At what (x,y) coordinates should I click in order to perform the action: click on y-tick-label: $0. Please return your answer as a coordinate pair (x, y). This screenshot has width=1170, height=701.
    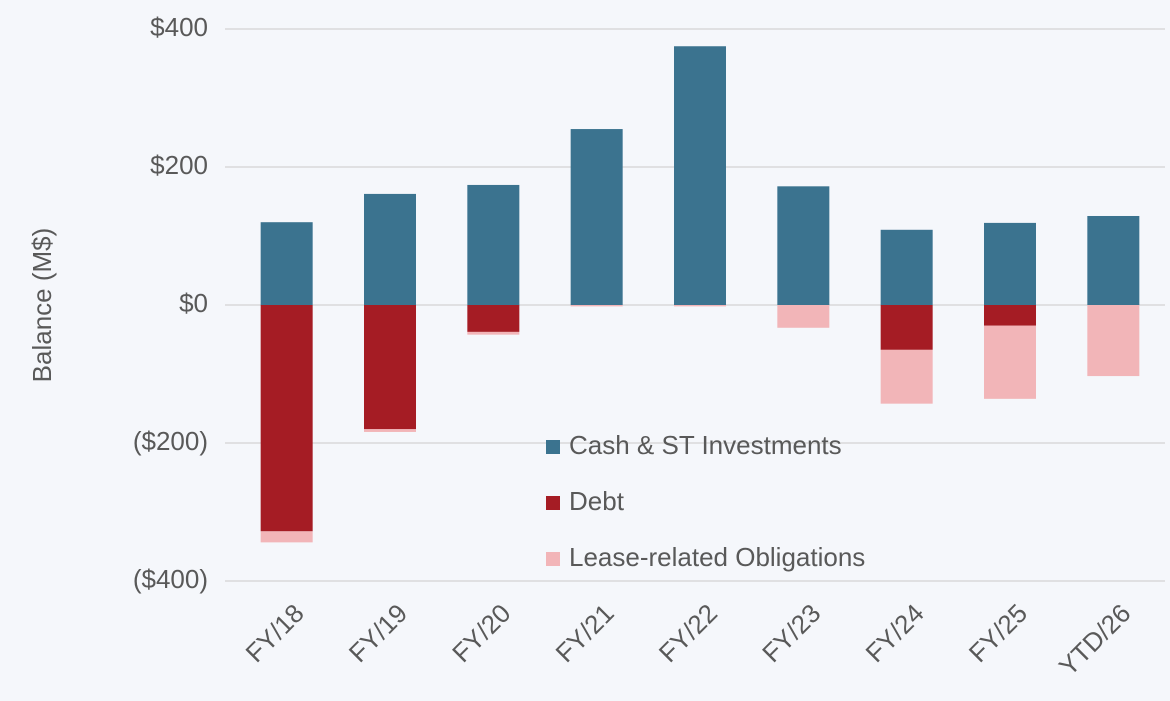
    Looking at the image, I should click on (193, 303).